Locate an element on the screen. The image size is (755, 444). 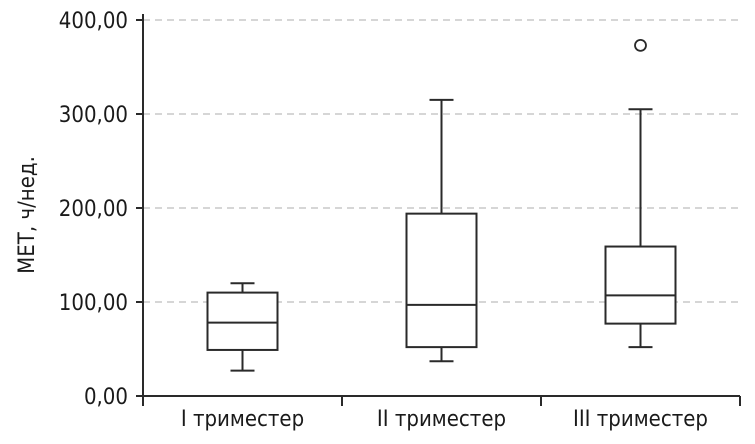
y-tick-label-4: 400,00 is located at coordinates (93, 21).